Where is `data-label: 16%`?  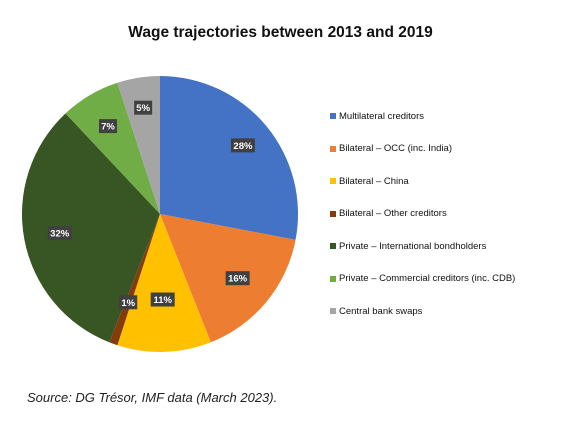 data-label: 16% is located at coordinates (238, 279).